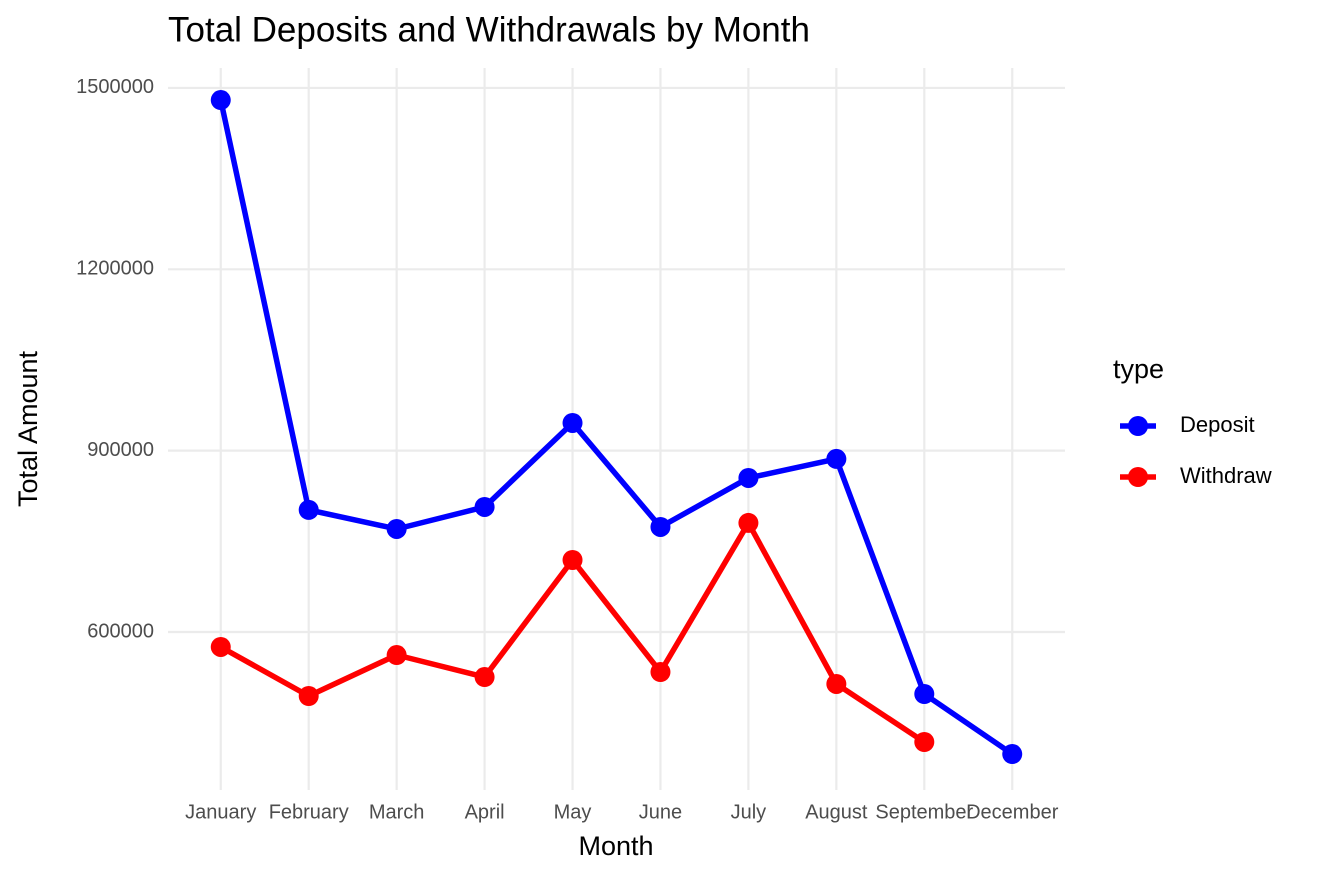 The image size is (1320, 880). I want to click on y-tick-label: 600000, so click(120, 631).